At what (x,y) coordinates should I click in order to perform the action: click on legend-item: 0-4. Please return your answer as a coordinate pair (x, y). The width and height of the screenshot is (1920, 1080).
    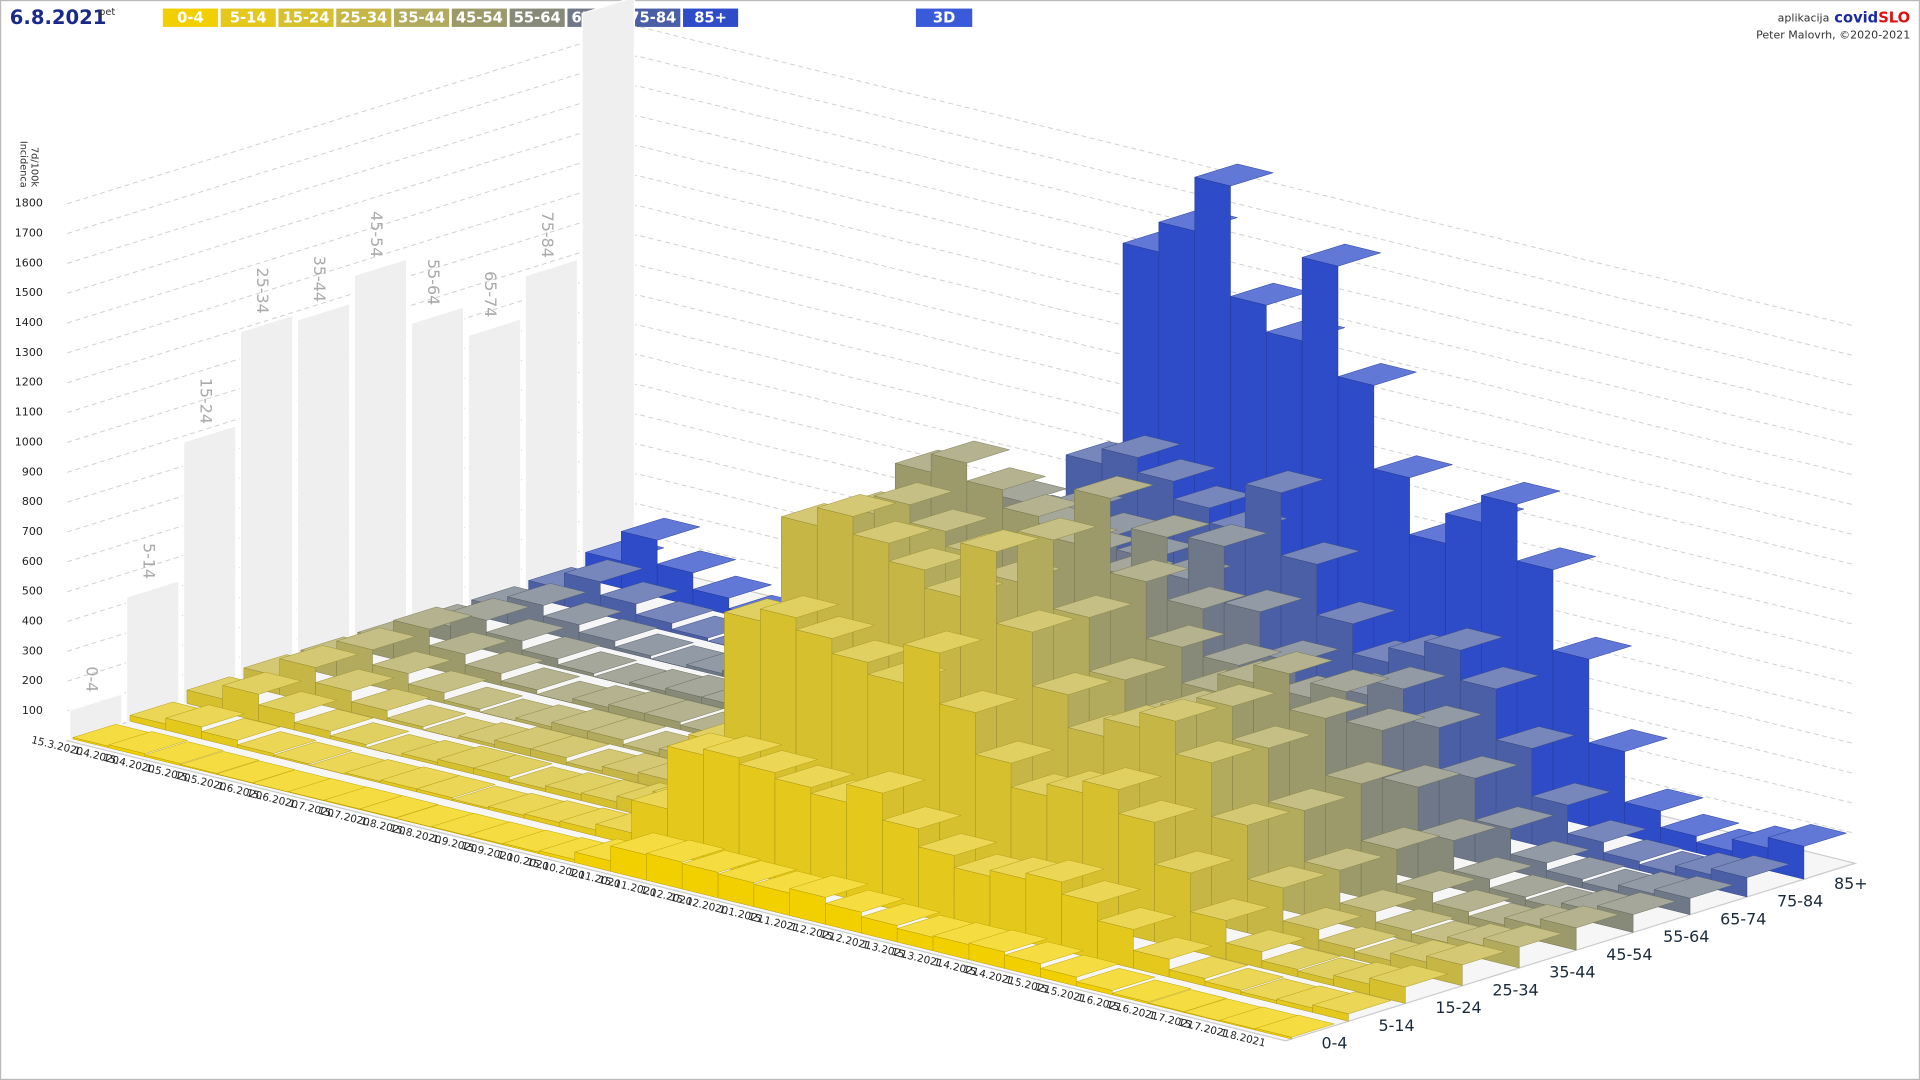
    Looking at the image, I should click on (190, 17).